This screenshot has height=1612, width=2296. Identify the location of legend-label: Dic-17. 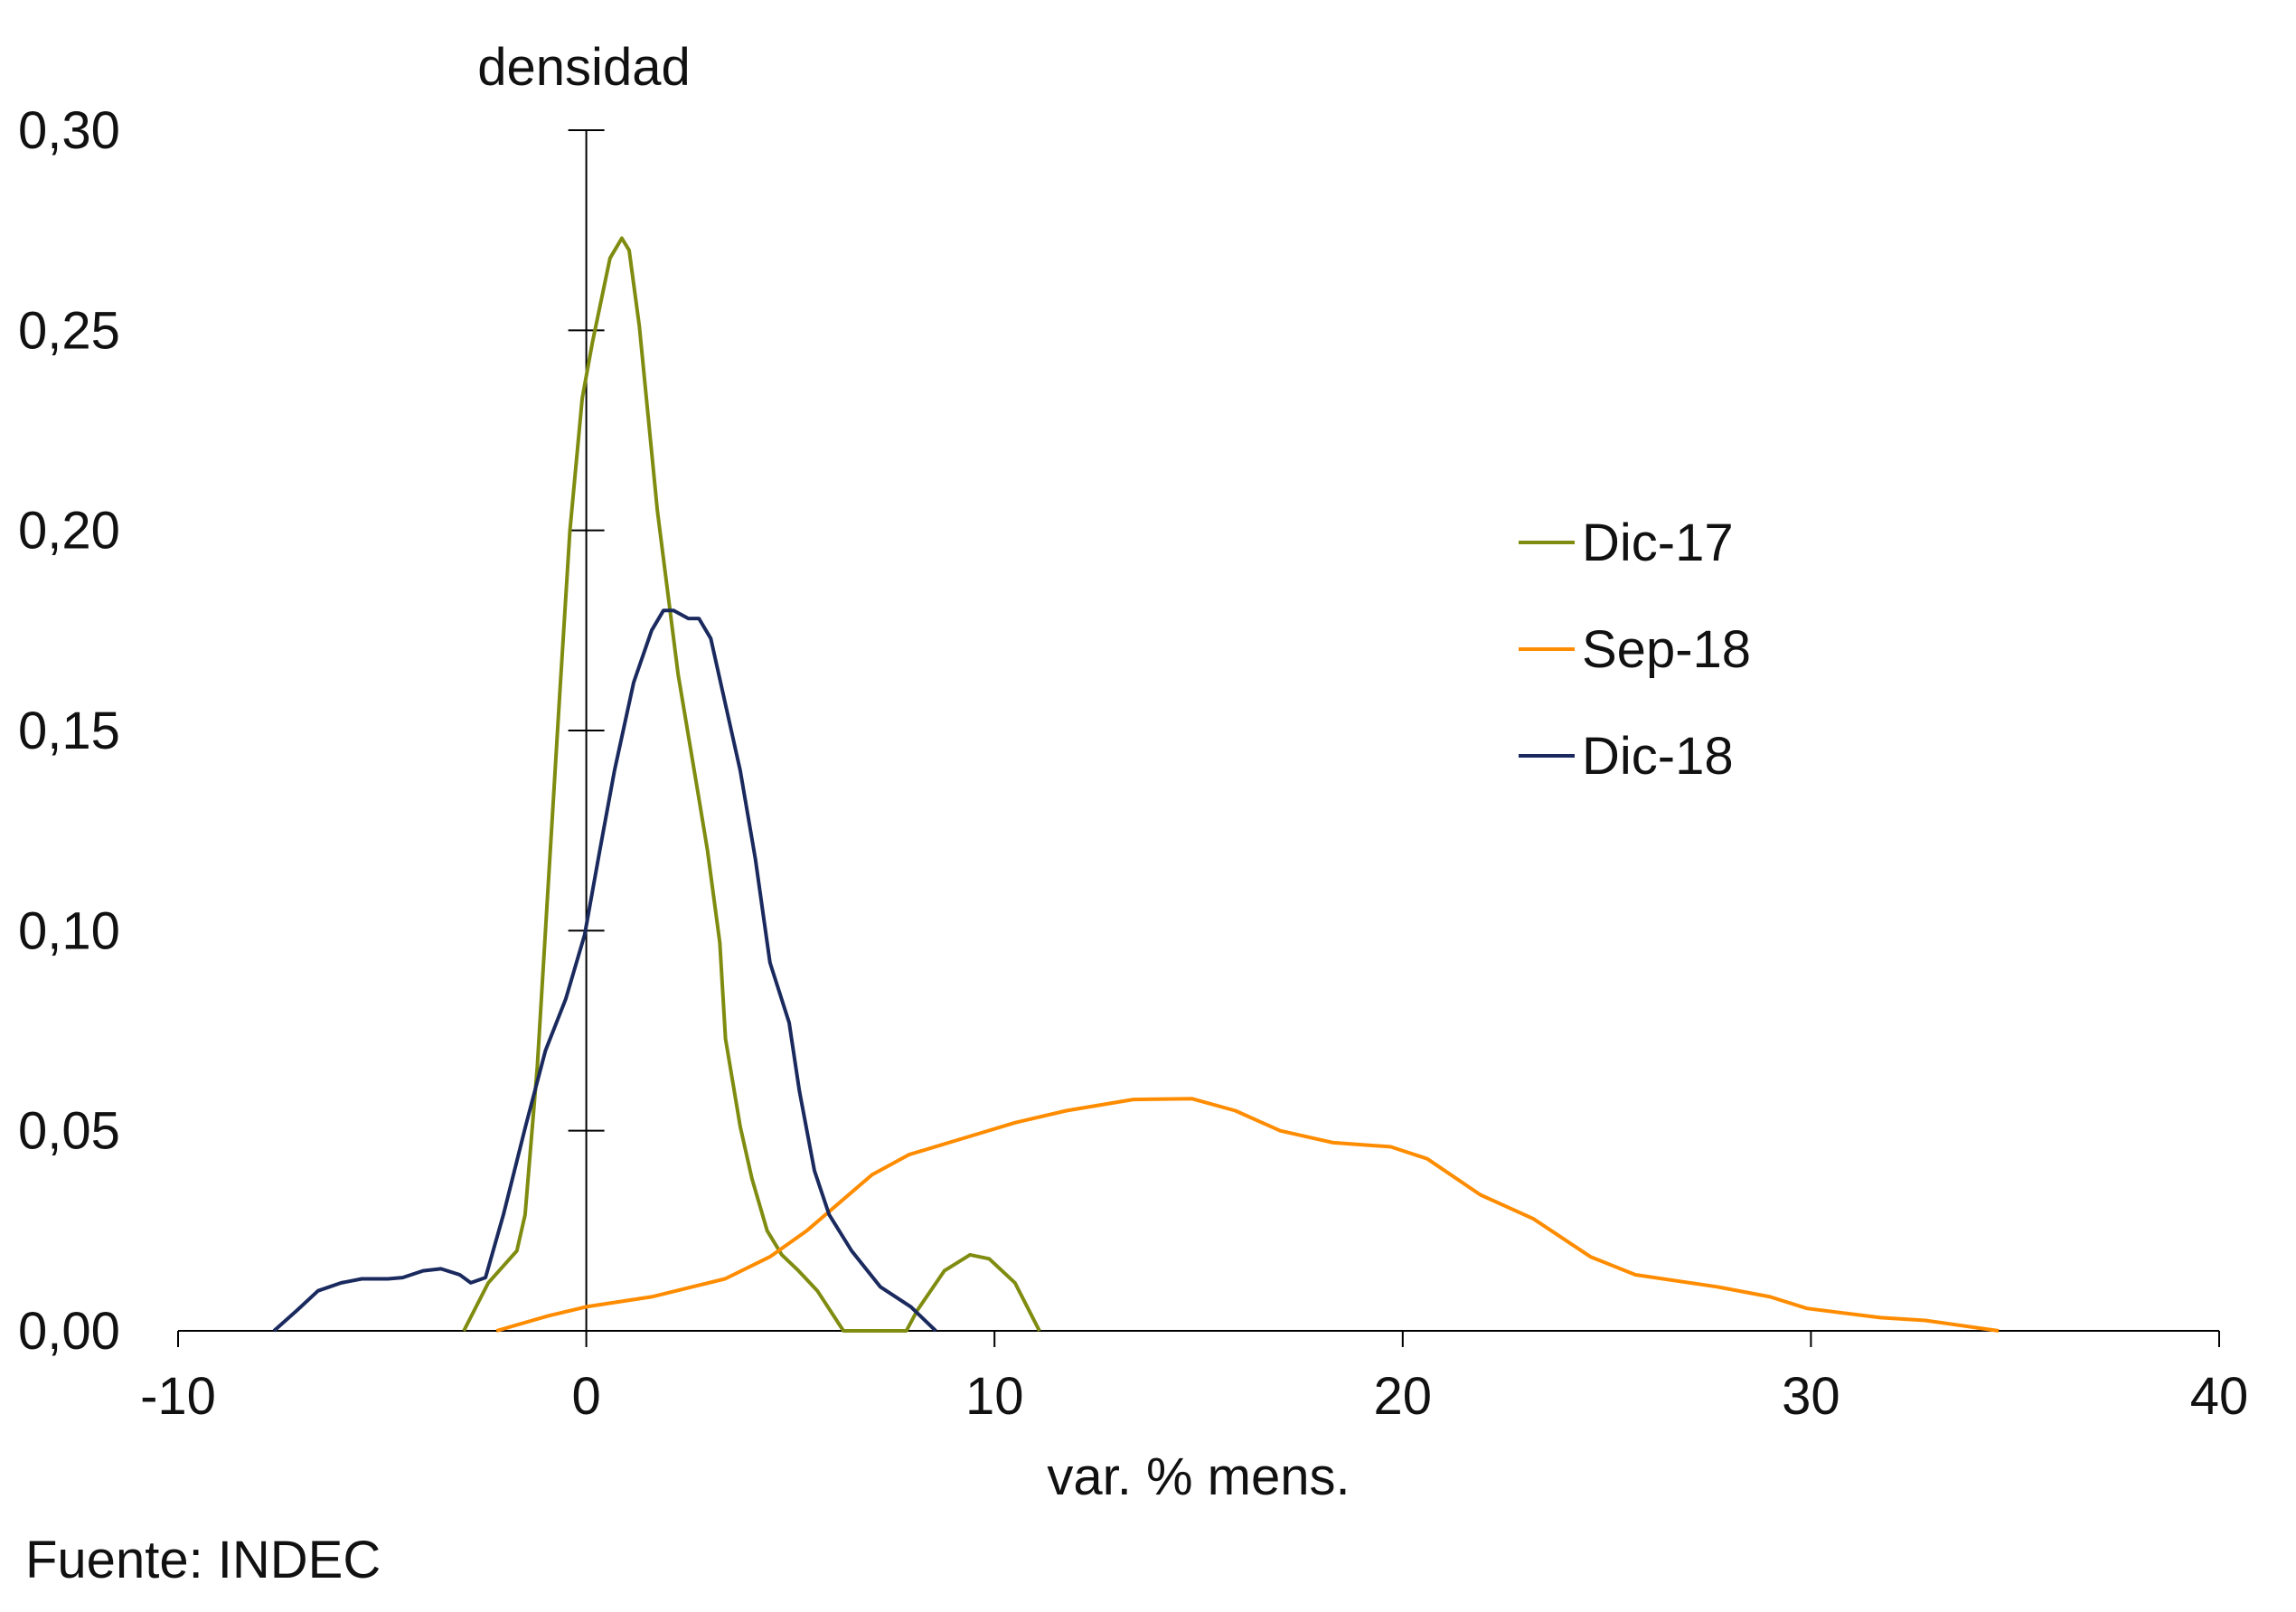
(1658, 543).